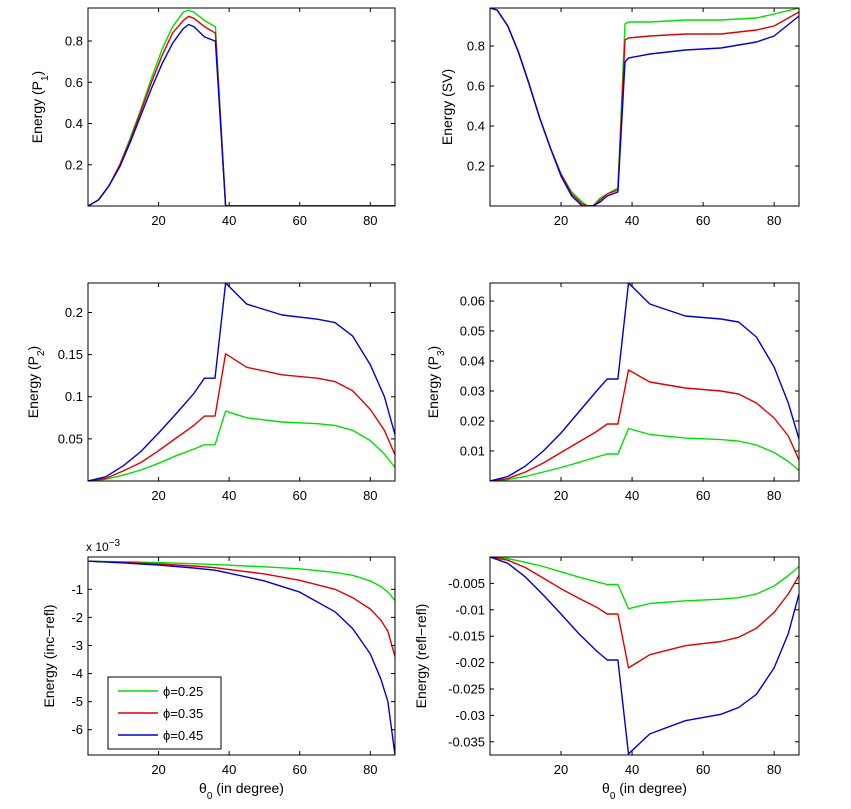  I want to click on legend-label: ϕ=0.35, so click(183, 713).